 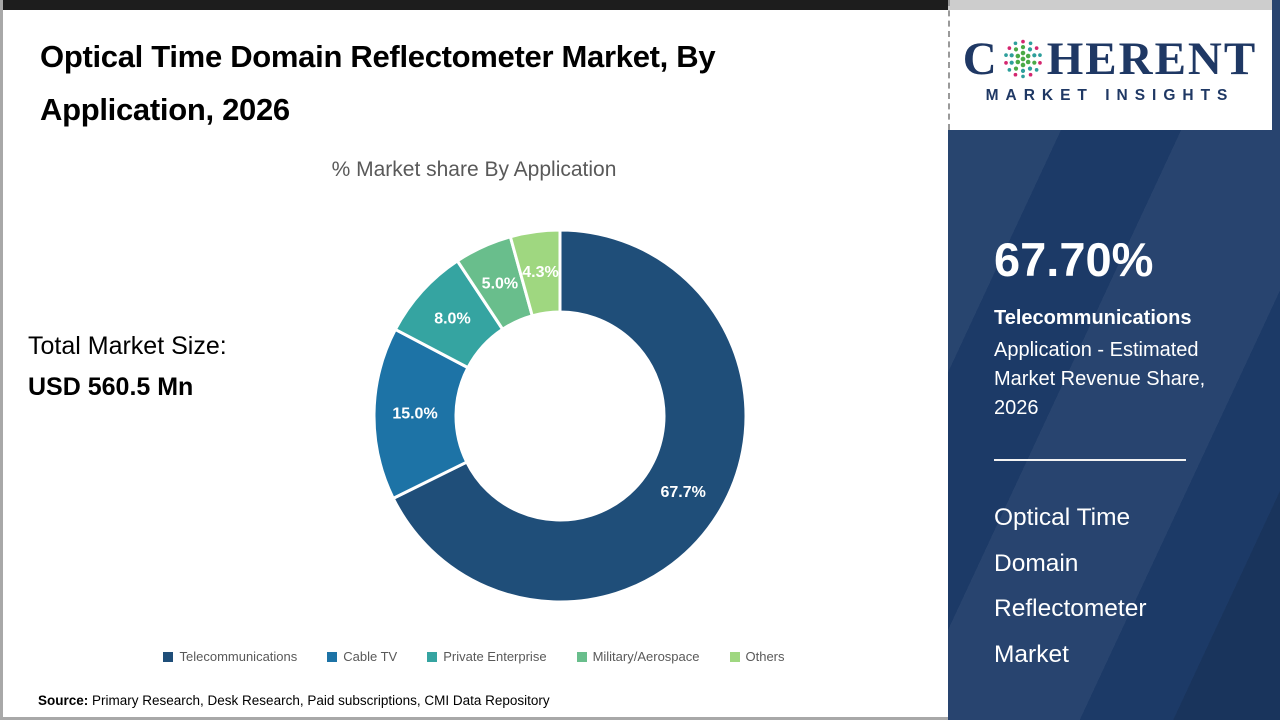 What do you see at coordinates (474, 169) in the screenshot?
I see `chart-title: % Market share By Application` at bounding box center [474, 169].